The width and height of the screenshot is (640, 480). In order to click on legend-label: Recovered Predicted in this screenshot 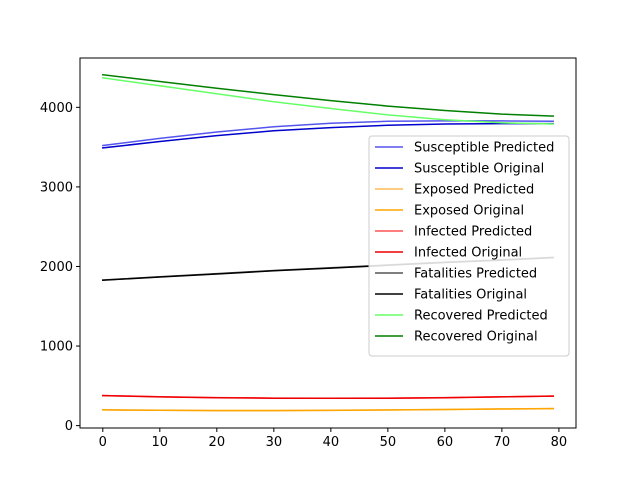, I will do `click(481, 316)`.